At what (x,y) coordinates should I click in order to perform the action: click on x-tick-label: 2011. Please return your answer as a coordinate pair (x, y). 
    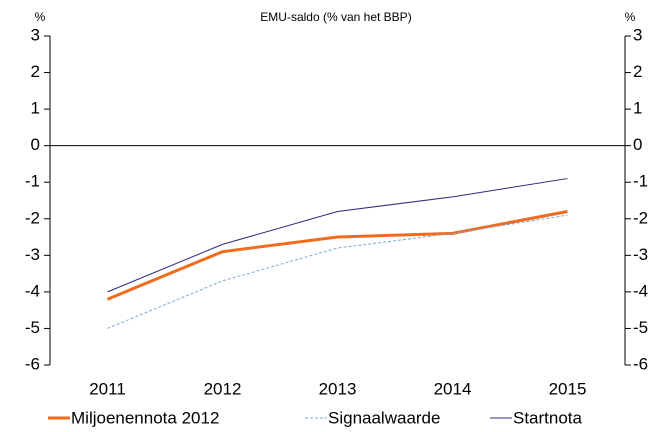
    Looking at the image, I should click on (107, 388).